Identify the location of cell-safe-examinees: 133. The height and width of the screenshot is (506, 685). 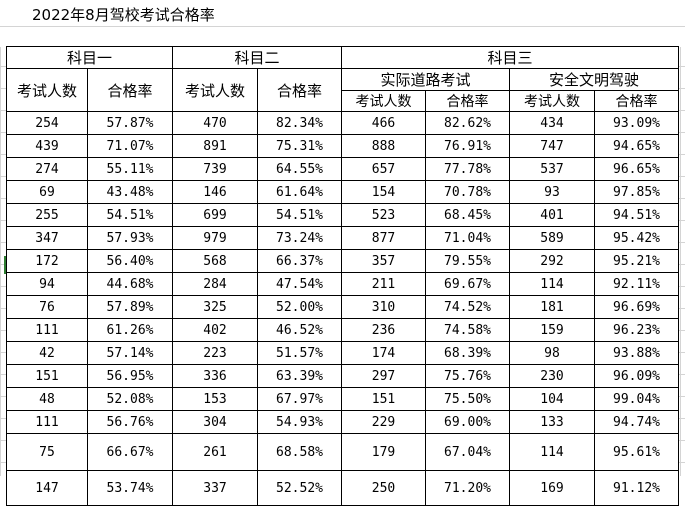
(552, 422).